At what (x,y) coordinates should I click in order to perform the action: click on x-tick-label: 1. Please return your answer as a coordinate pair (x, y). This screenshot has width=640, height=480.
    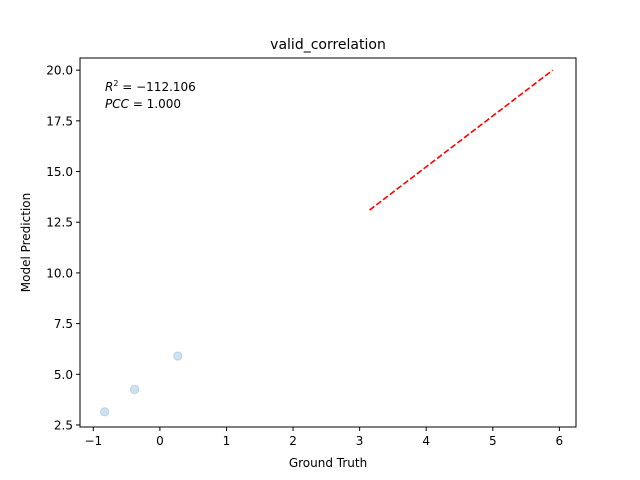
    Looking at the image, I should click on (227, 441).